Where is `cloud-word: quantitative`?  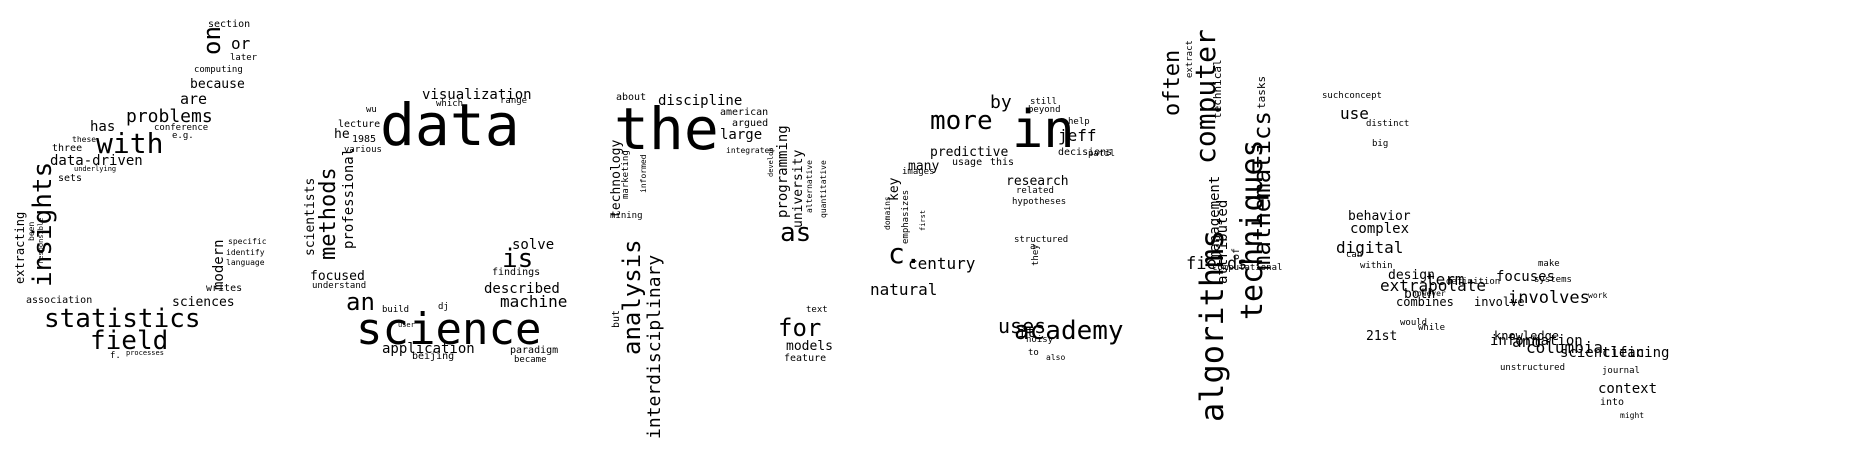 cloud-word: quantitative is located at coordinates (823, 188).